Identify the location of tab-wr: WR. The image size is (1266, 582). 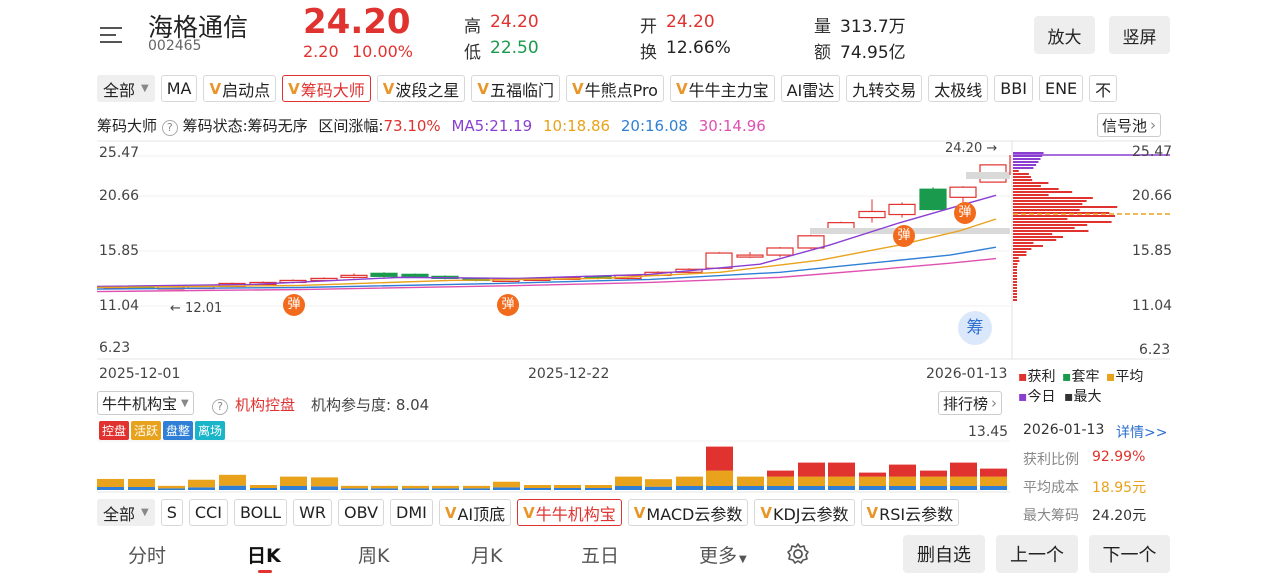
(312, 512).